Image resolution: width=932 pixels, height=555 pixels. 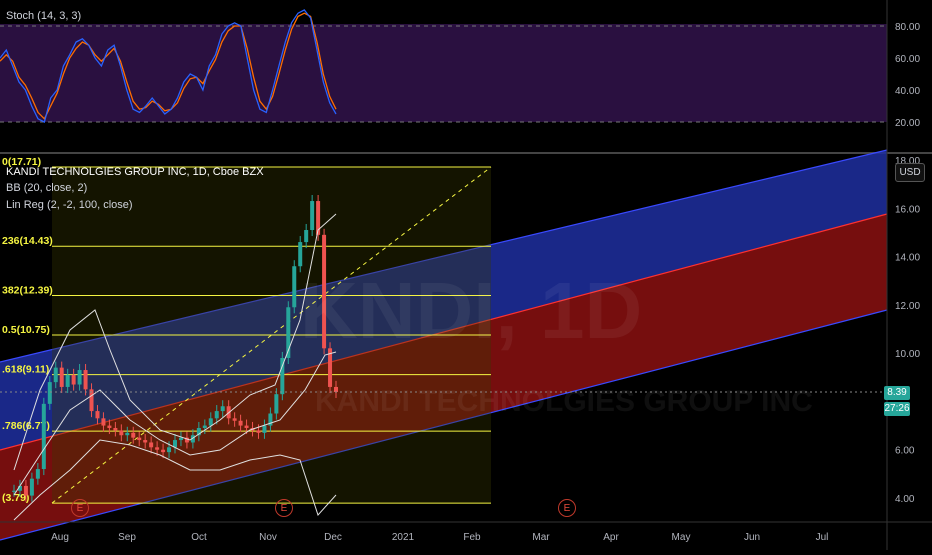 What do you see at coordinates (907, 306) in the screenshot?
I see `price-axis-label: 12.00` at bounding box center [907, 306].